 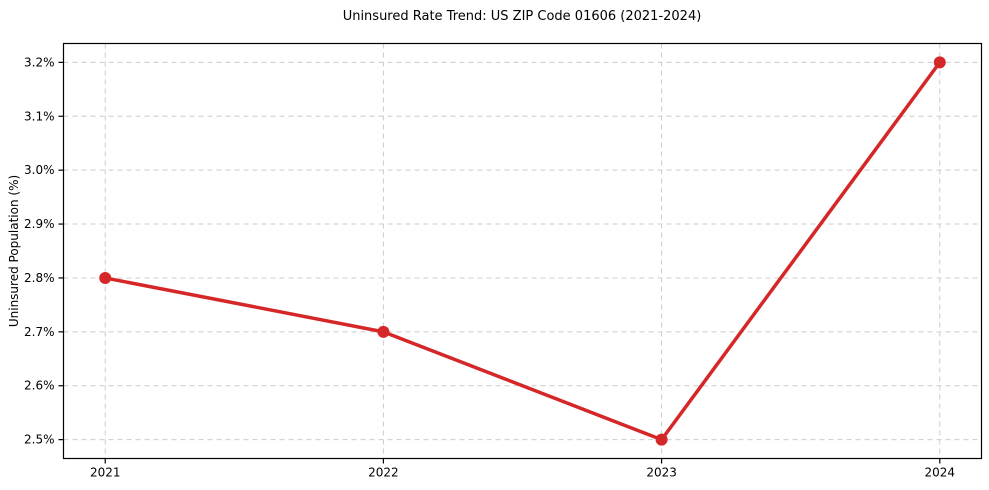 I want to click on y-tick-label: 2.5%, so click(x=39, y=440).